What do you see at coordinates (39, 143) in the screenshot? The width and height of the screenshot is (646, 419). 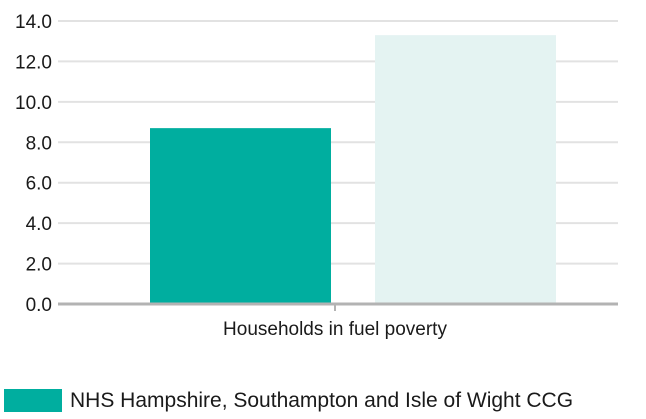 I see `y-tick-label: 8.0` at bounding box center [39, 143].